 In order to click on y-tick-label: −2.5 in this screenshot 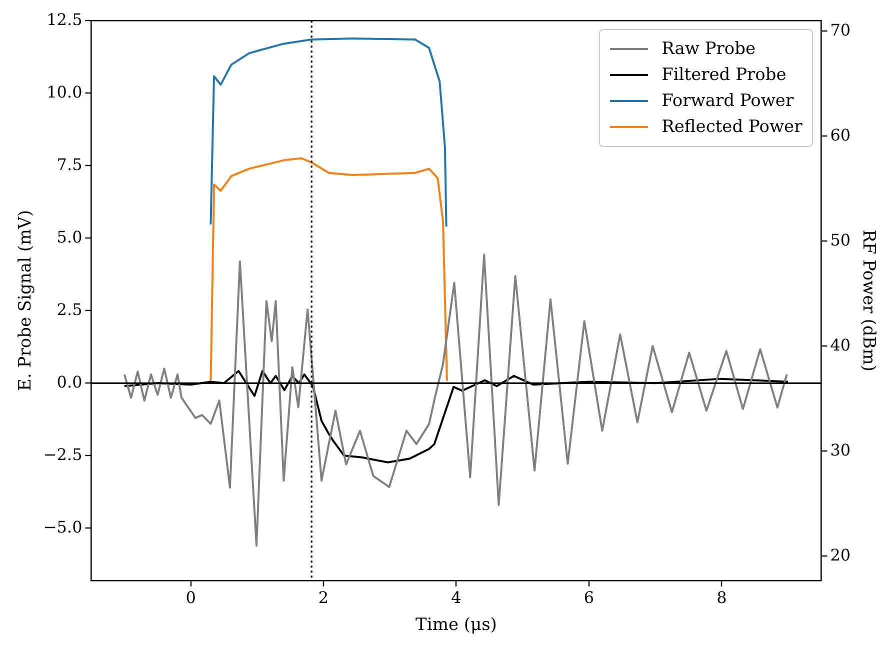, I will do `click(62, 454)`.